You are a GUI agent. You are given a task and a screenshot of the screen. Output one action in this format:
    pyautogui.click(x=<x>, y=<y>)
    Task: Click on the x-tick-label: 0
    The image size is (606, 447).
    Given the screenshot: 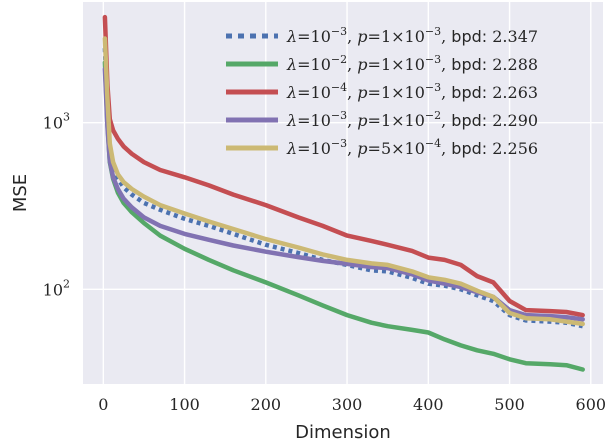 What is the action you would take?
    pyautogui.click(x=103, y=404)
    